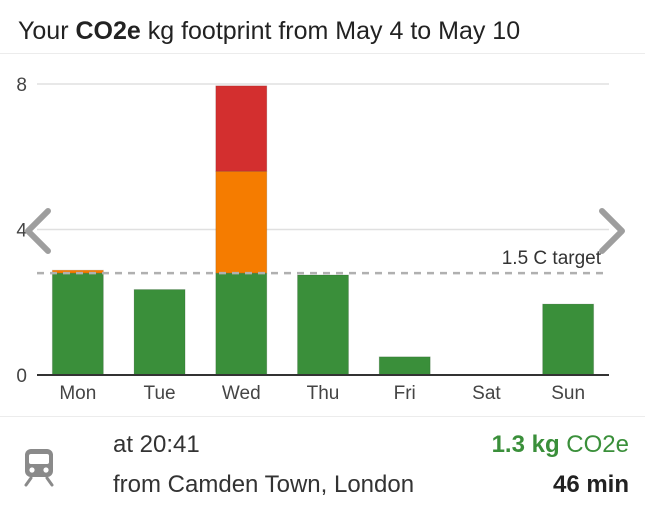  I want to click on prev-week-button, so click(38, 231).